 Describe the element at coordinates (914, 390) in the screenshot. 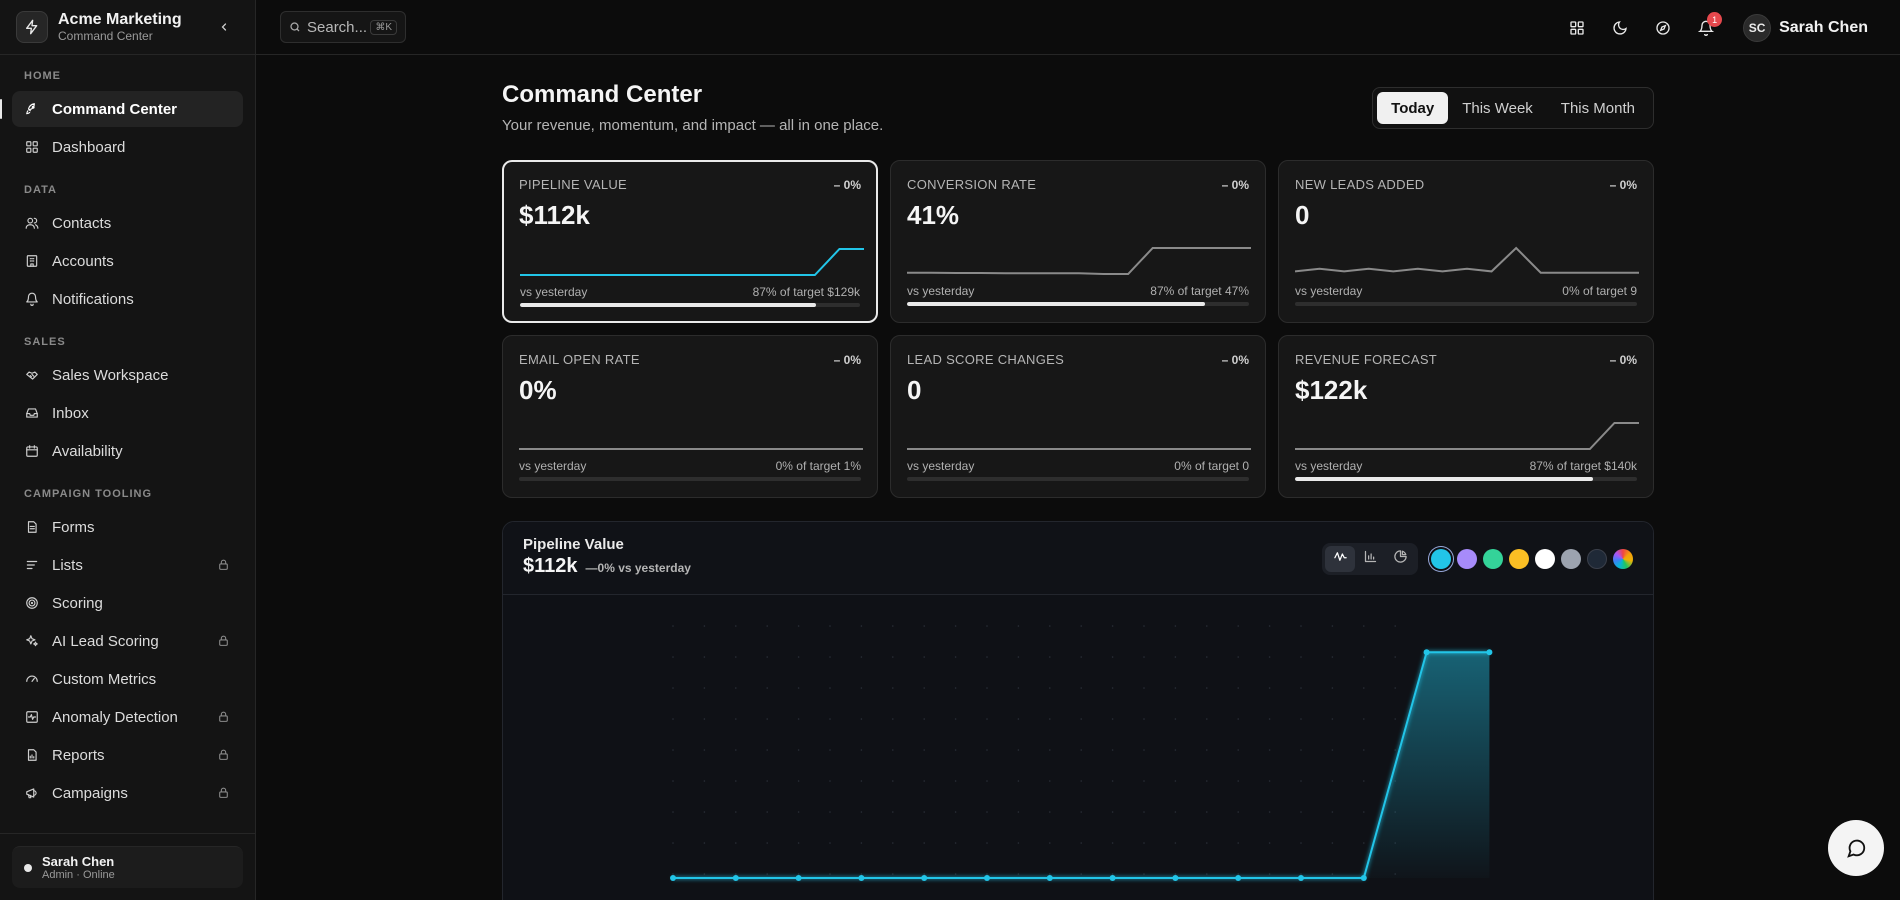

I see `kpi-value: 0` at that location.